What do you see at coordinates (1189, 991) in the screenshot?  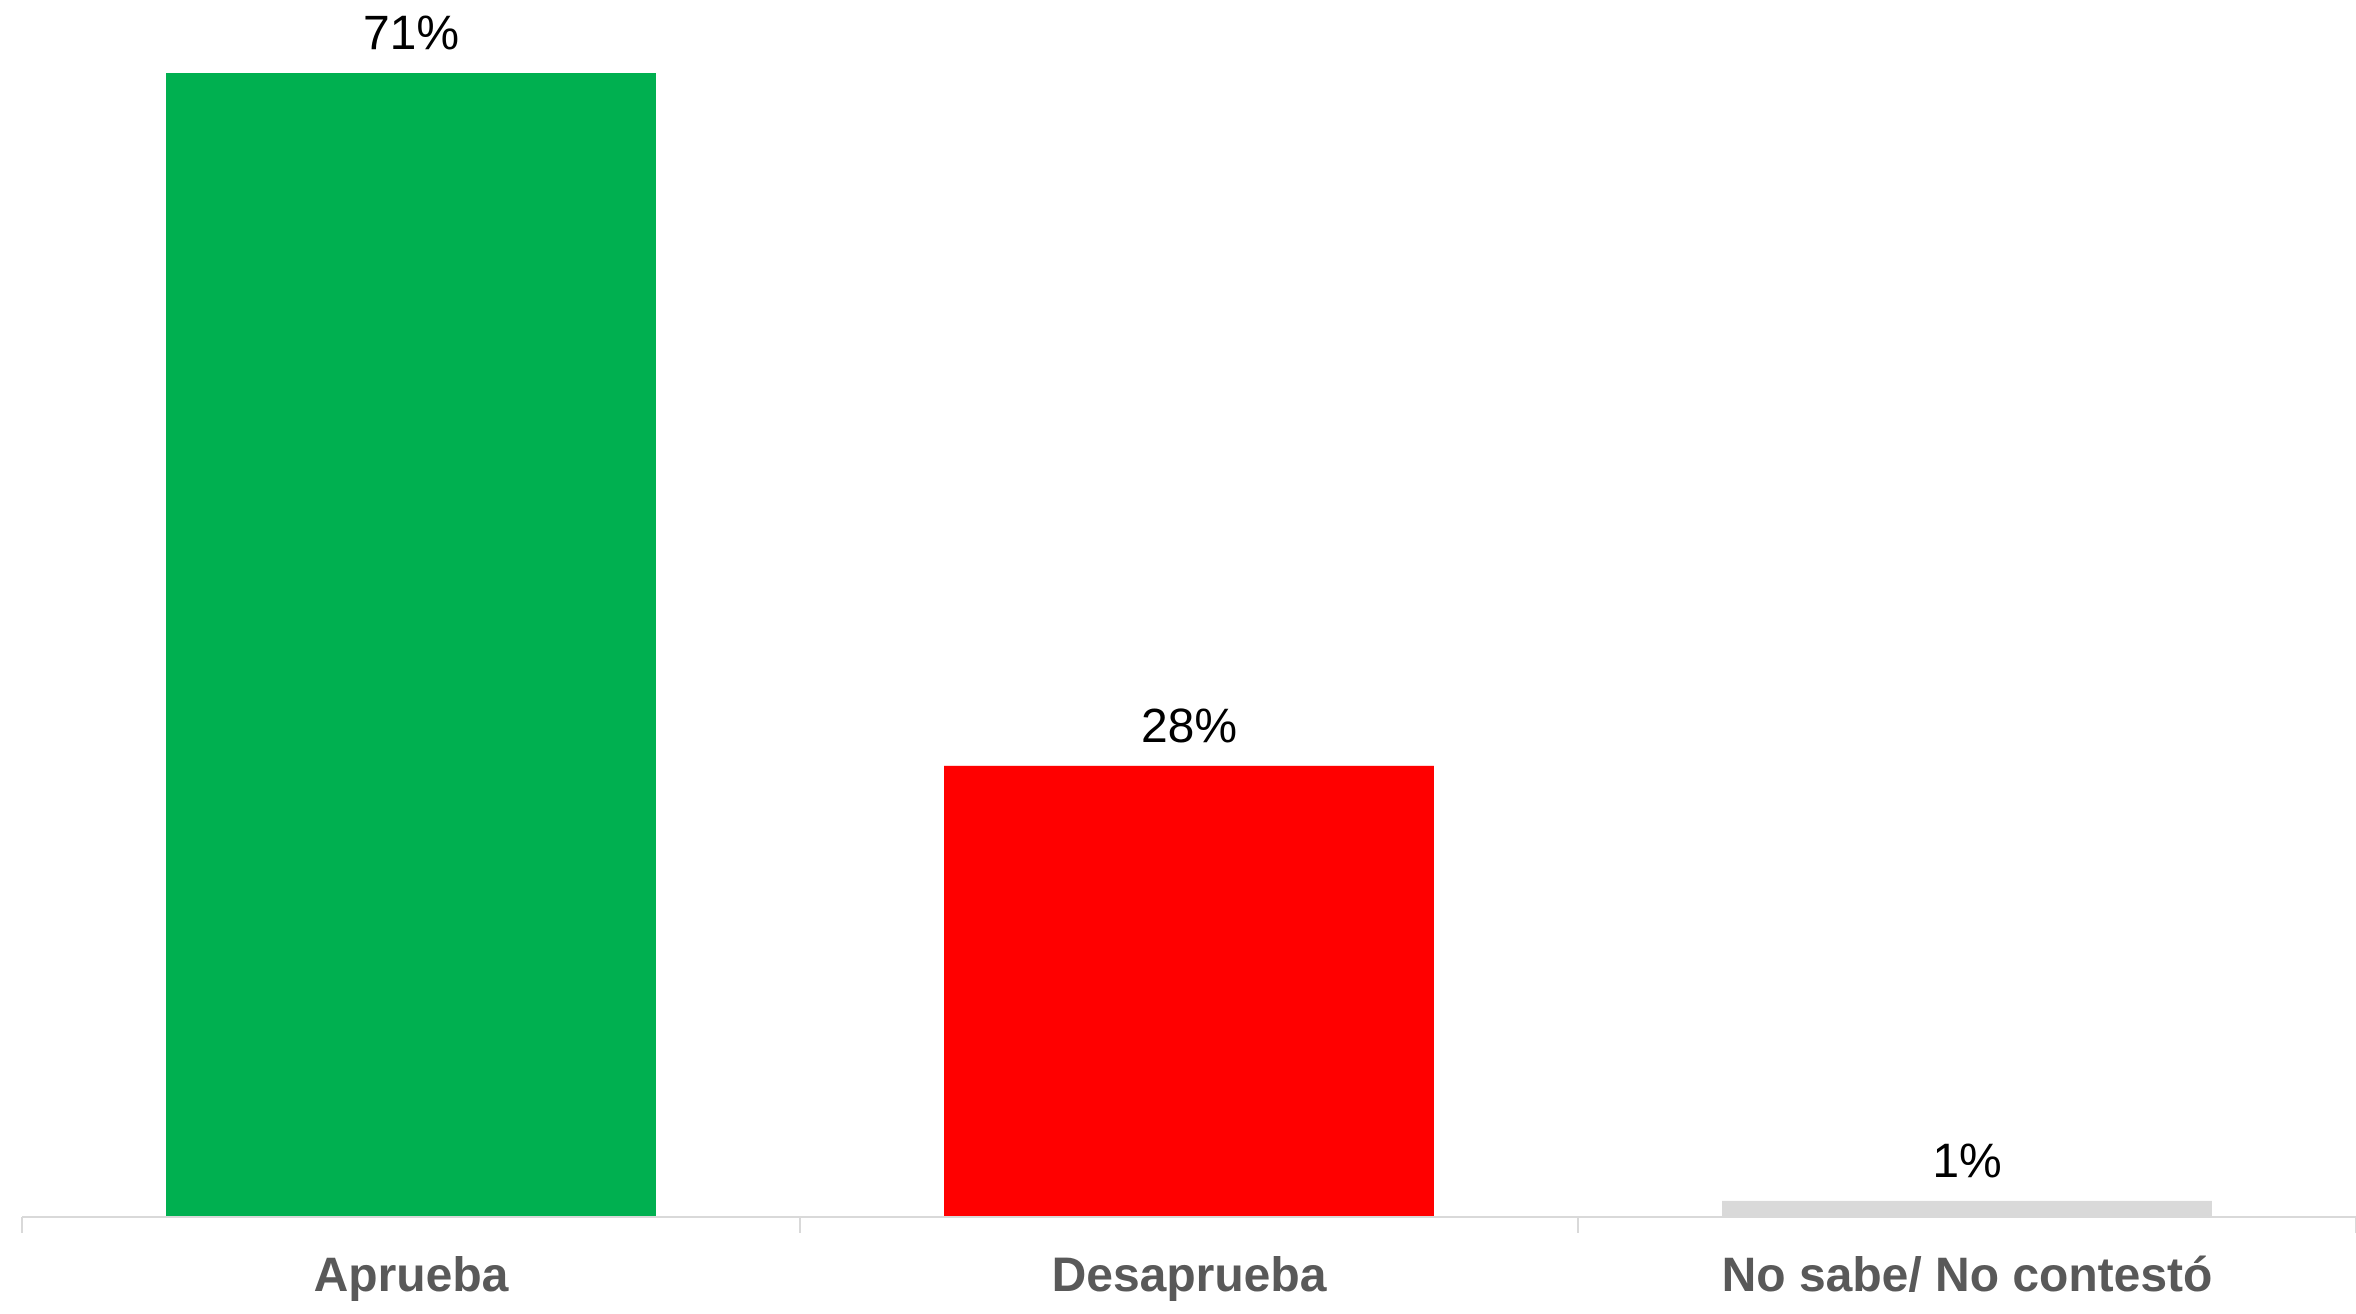 I see `bar-desaprueba` at bounding box center [1189, 991].